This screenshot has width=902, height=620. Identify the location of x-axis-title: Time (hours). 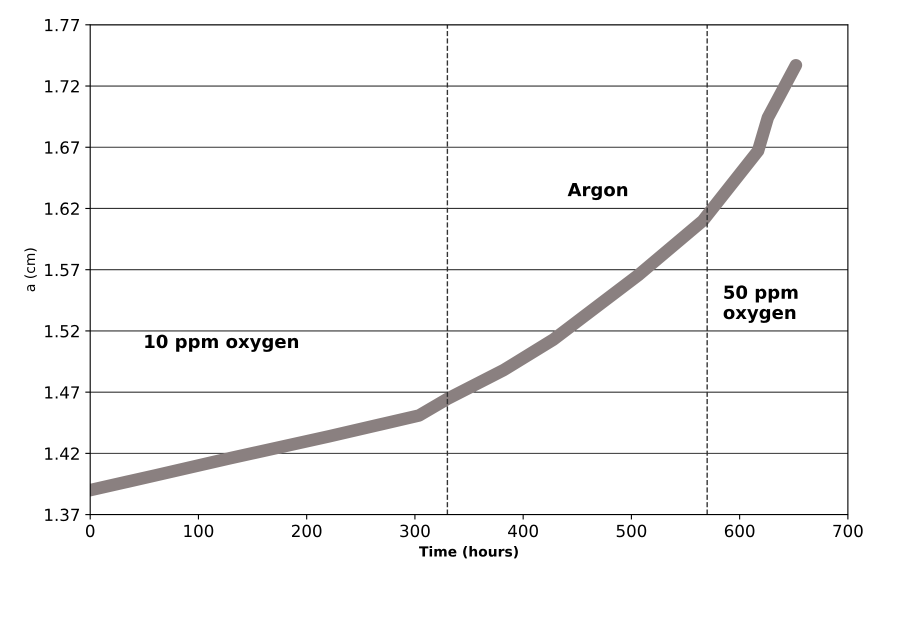
(468, 552).